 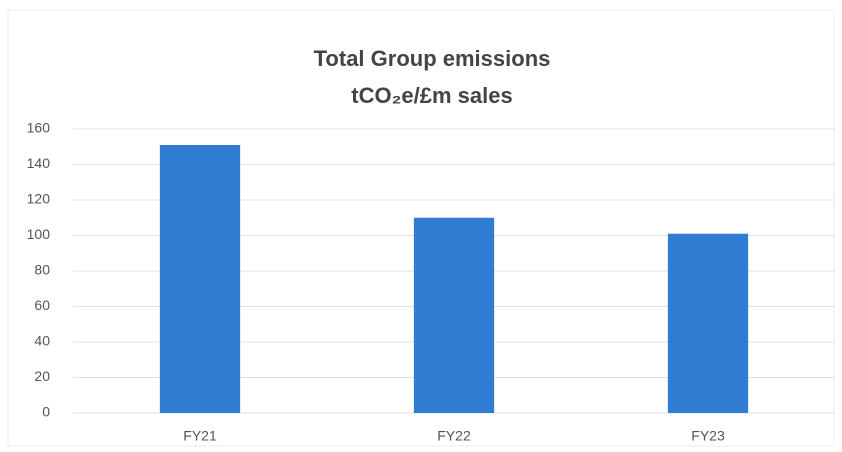 What do you see at coordinates (42, 305) in the screenshot?
I see `y-tick-label: 60` at bounding box center [42, 305].